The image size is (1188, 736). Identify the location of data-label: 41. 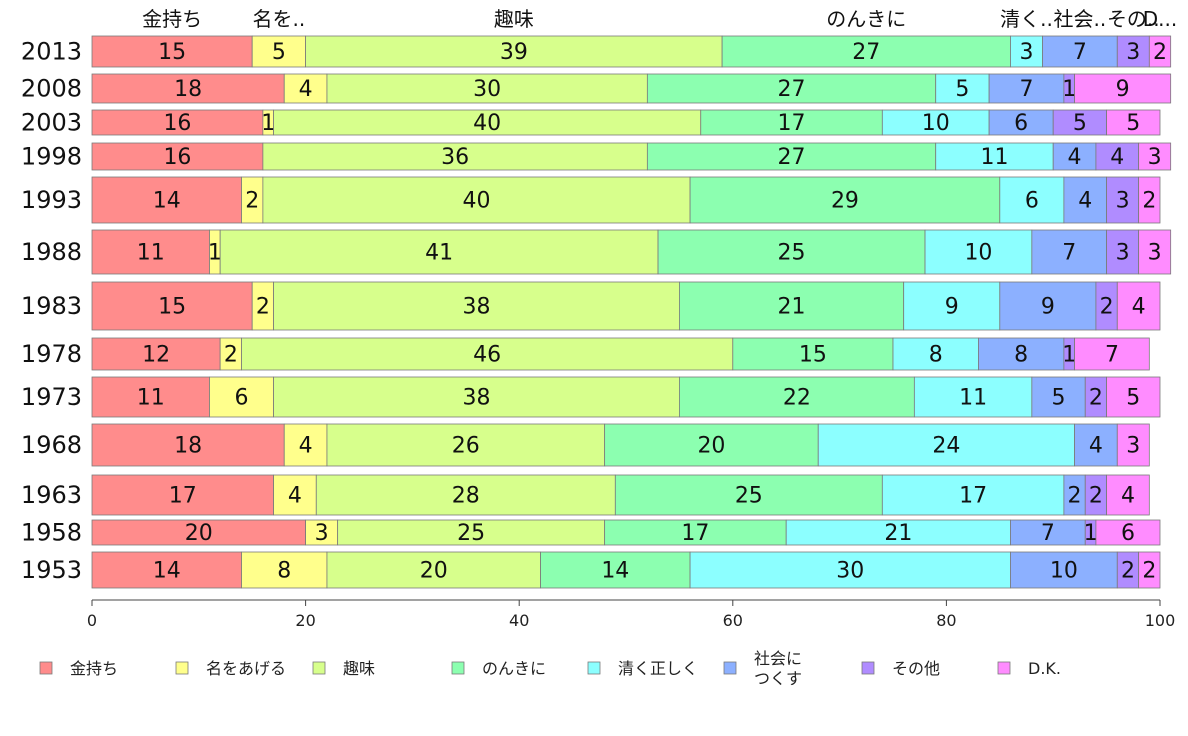
(439, 253).